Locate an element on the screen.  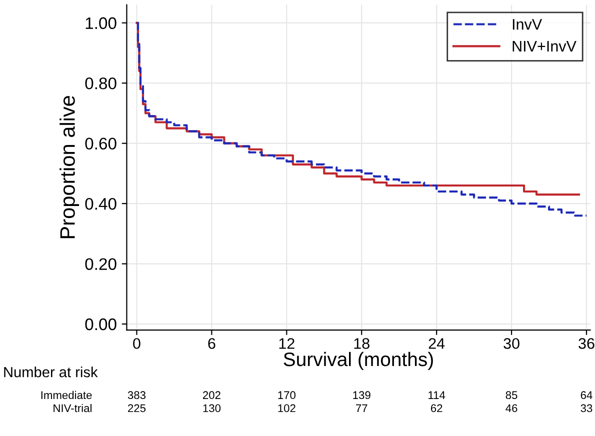
y-tick-label: 0.20 is located at coordinates (100, 264).